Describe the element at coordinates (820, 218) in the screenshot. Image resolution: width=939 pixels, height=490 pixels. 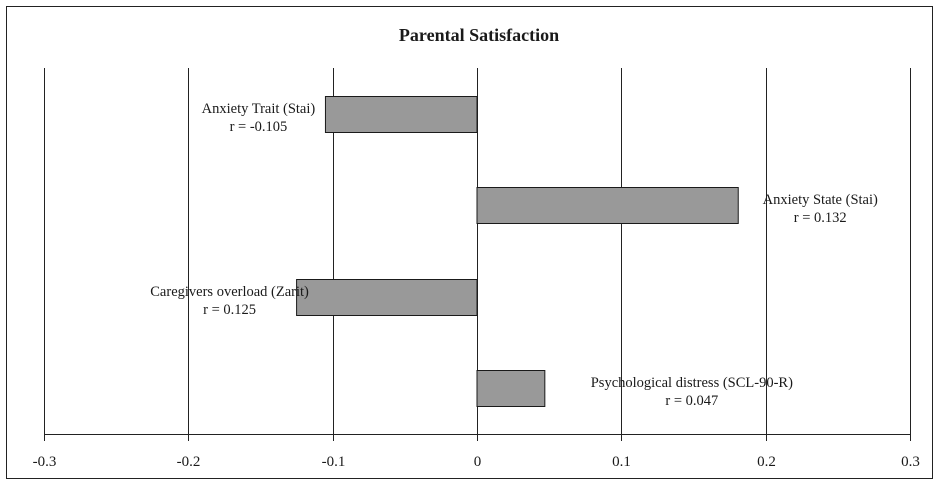
I see `bar-label-r: r = 0.132` at that location.